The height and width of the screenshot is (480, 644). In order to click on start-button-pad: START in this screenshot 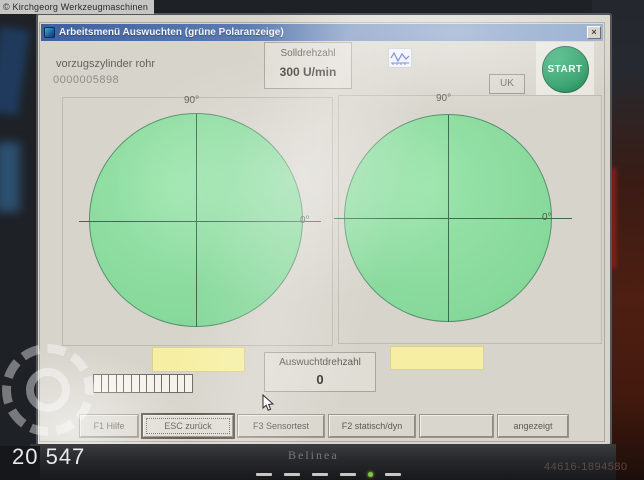, I will do `click(565, 69)`.